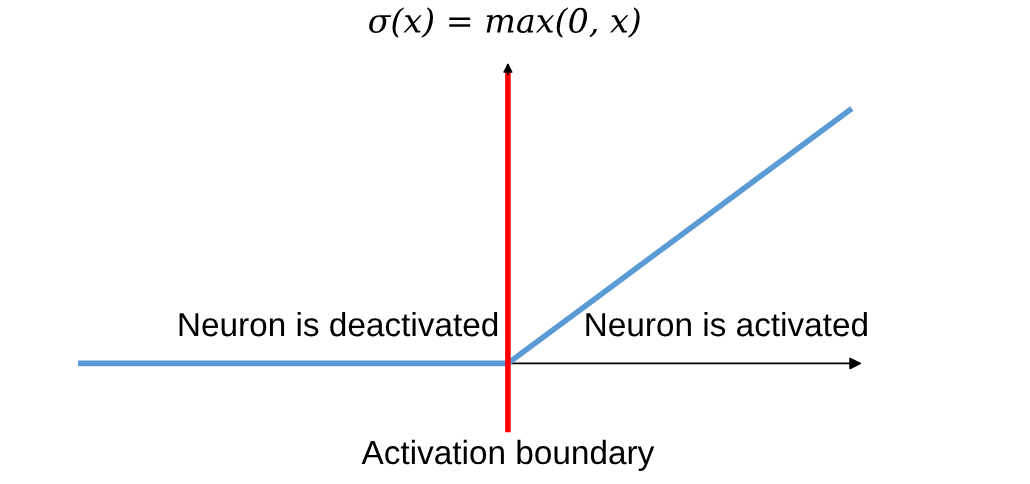 This screenshot has height=484, width=1030. Describe the element at coordinates (508, 455) in the screenshot. I see `text: Activation boundary` at that location.